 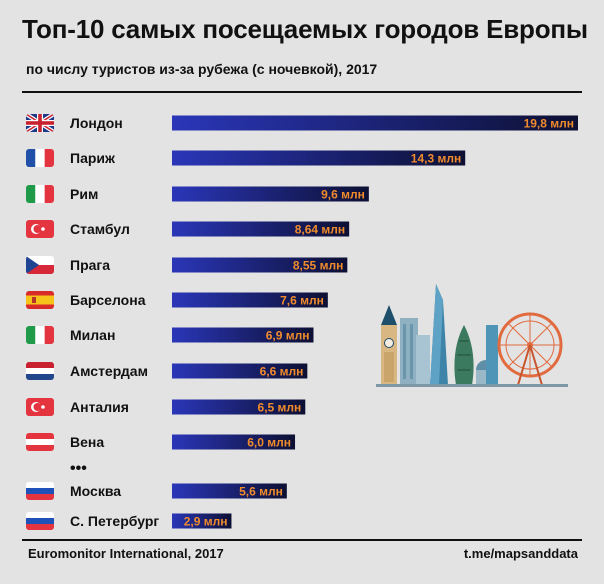 What do you see at coordinates (156, 491) in the screenshot?
I see `chart-row: Москва 5,6 млн` at bounding box center [156, 491].